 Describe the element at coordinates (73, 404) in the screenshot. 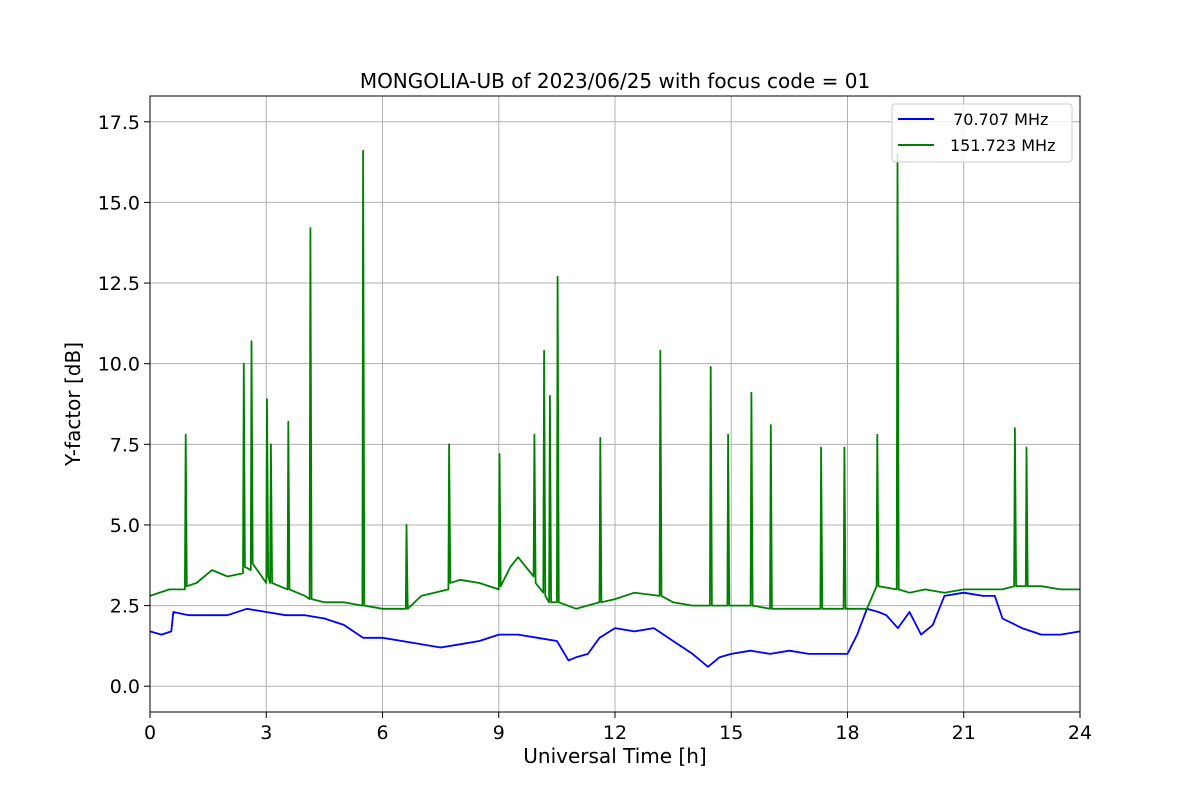

I see `y-axis-label: Y-factor [dB]` at that location.